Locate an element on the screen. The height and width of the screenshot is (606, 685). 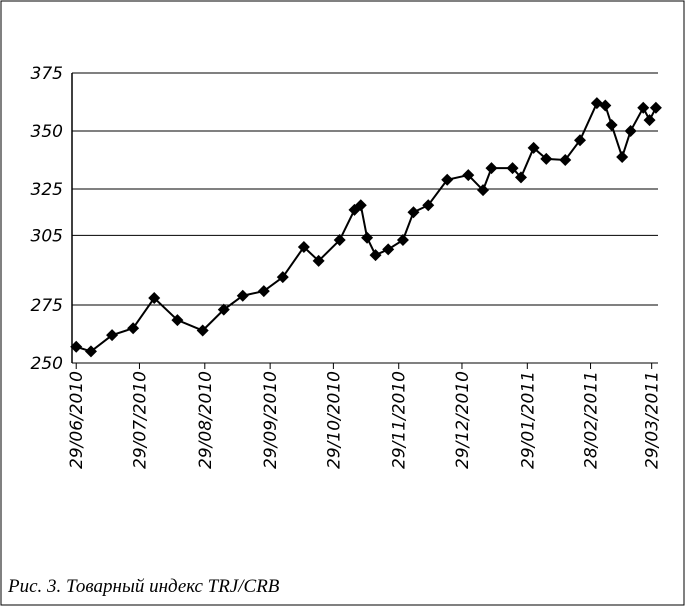
x-tick-label: 29/03/2011 is located at coordinates (653, 420).